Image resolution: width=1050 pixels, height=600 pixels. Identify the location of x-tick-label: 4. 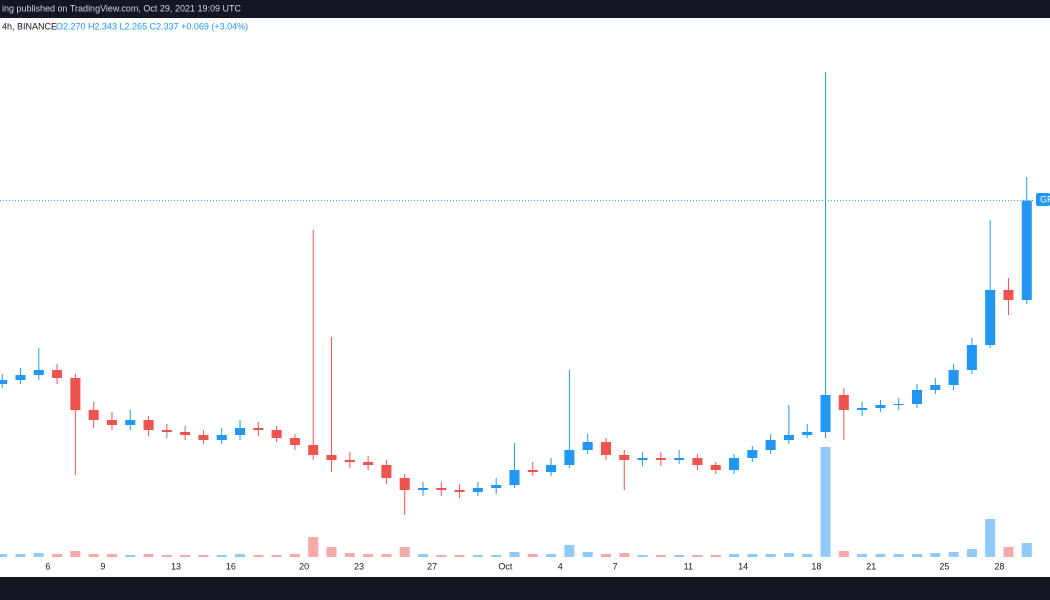
(560, 566).